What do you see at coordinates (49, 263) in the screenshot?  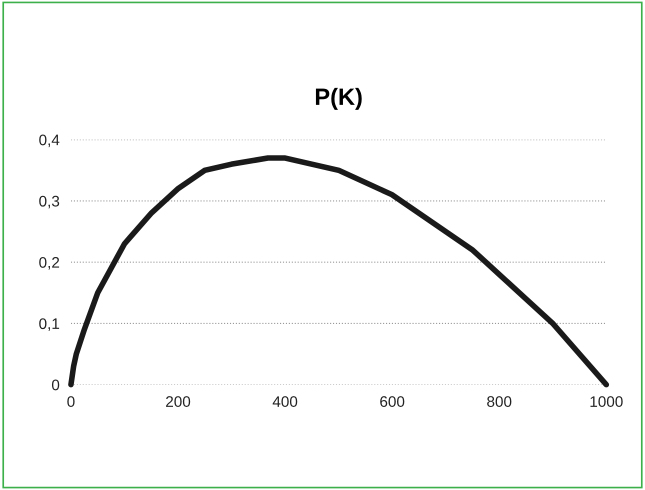 I see `y-tick-label: 0,2` at bounding box center [49, 263].